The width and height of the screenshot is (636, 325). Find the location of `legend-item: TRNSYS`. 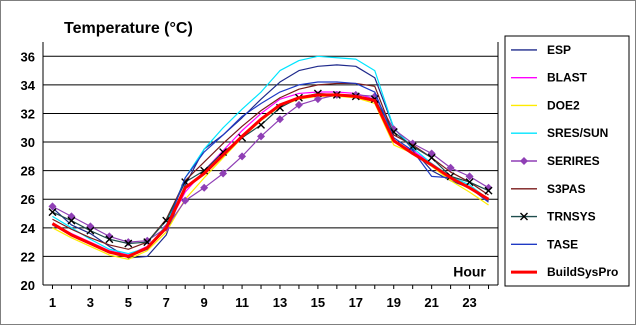

legend-item: TRNSYS is located at coordinates (553, 217).